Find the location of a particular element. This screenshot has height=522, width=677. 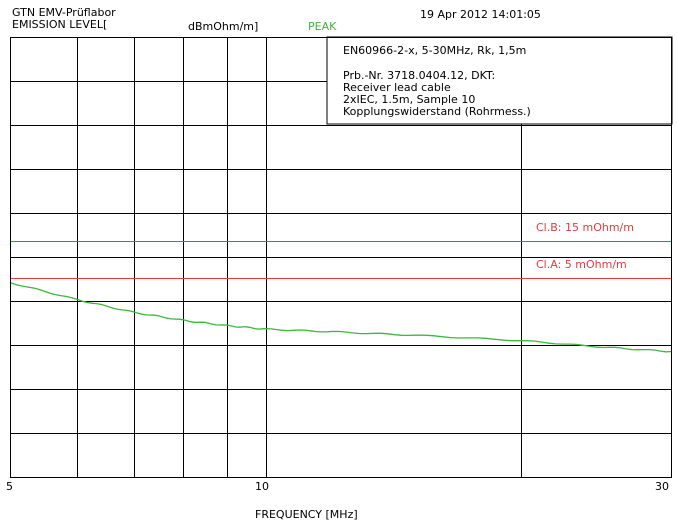

x-axis-label: FREQUENCY [MHz] is located at coordinates (306, 514).